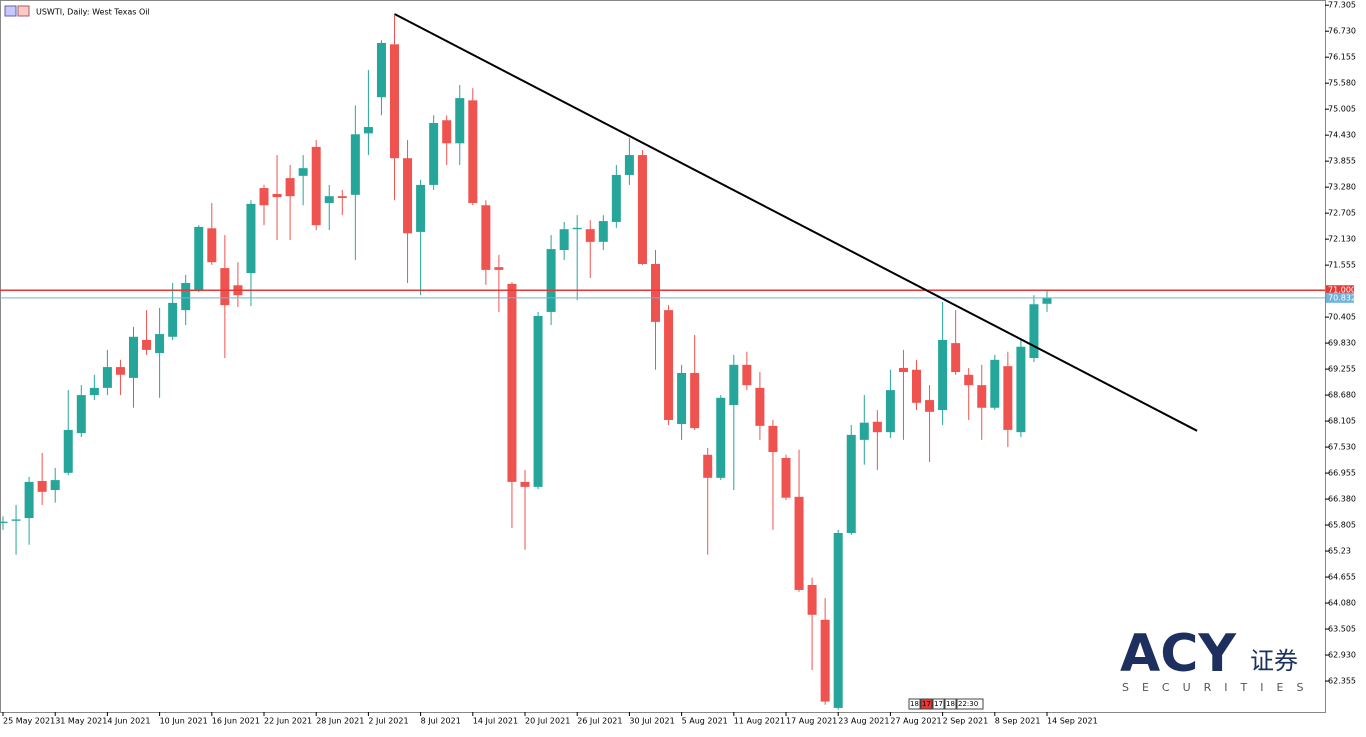 The height and width of the screenshot is (737, 1366). What do you see at coordinates (863, 721) in the screenshot?
I see `x-tick-label: 23 Aug 2021` at bounding box center [863, 721].